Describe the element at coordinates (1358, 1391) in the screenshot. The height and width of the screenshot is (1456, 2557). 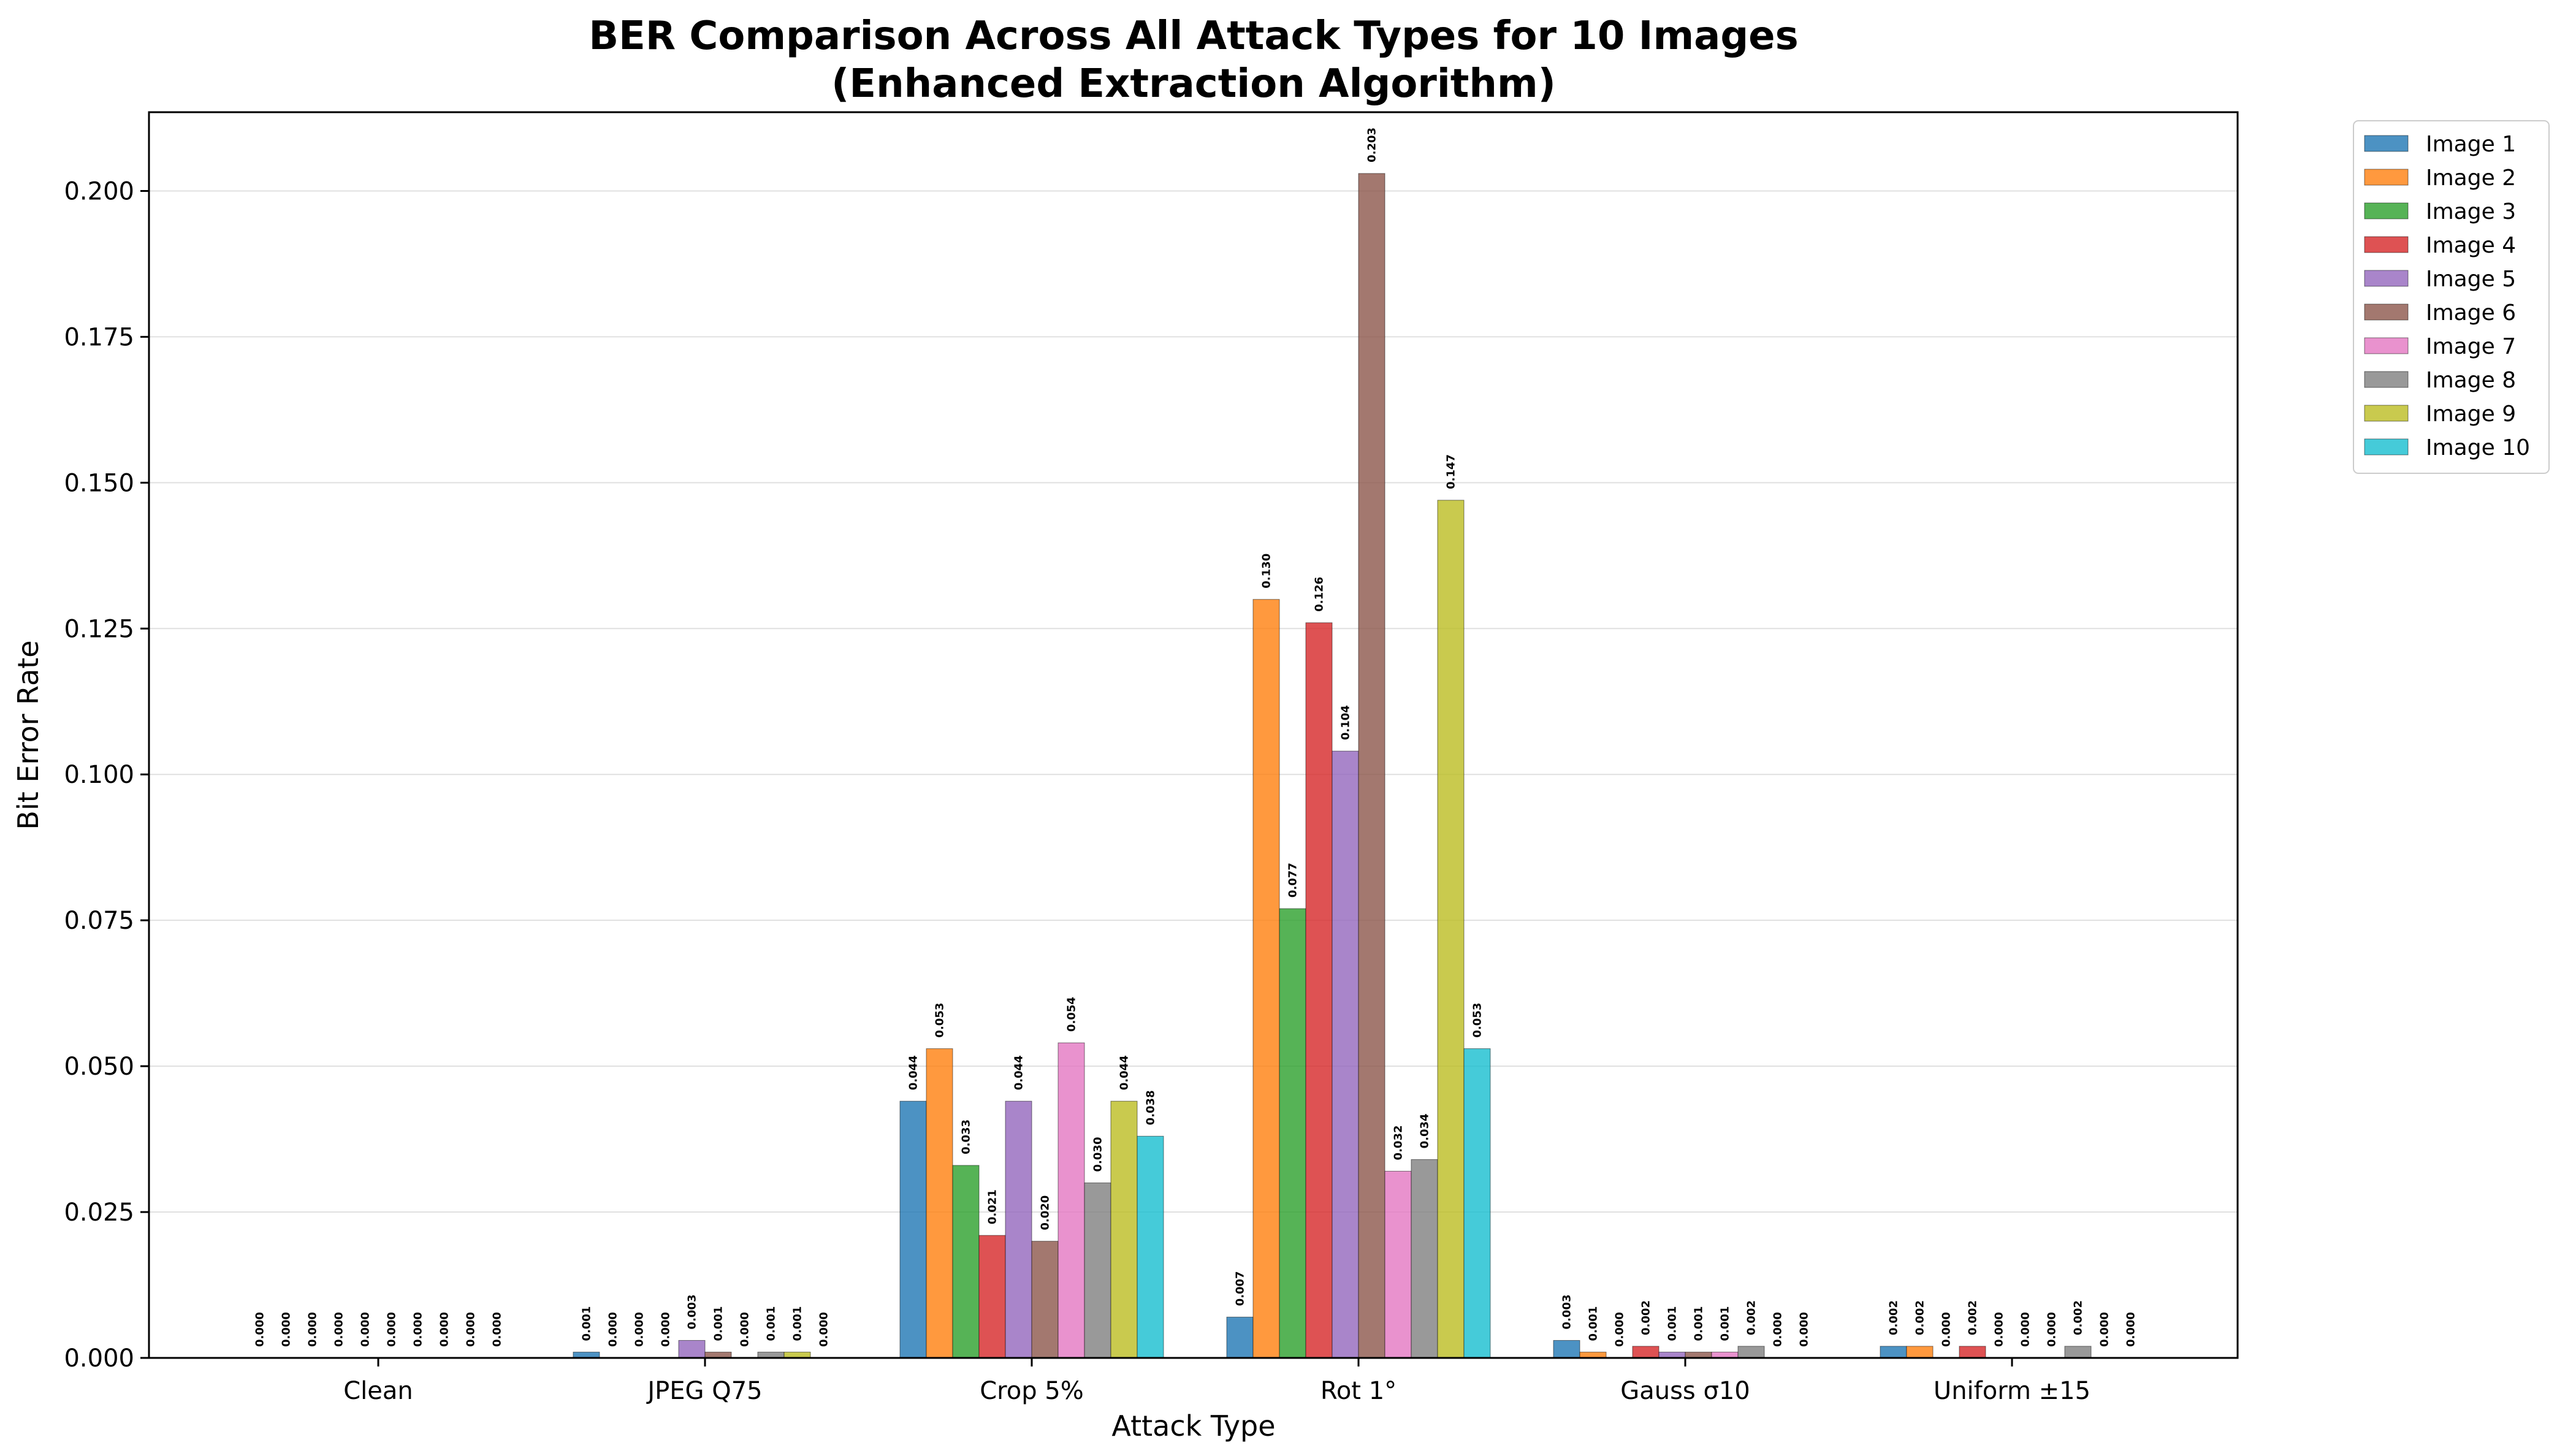
I see `x-tick-label: Rot 1°` at that location.